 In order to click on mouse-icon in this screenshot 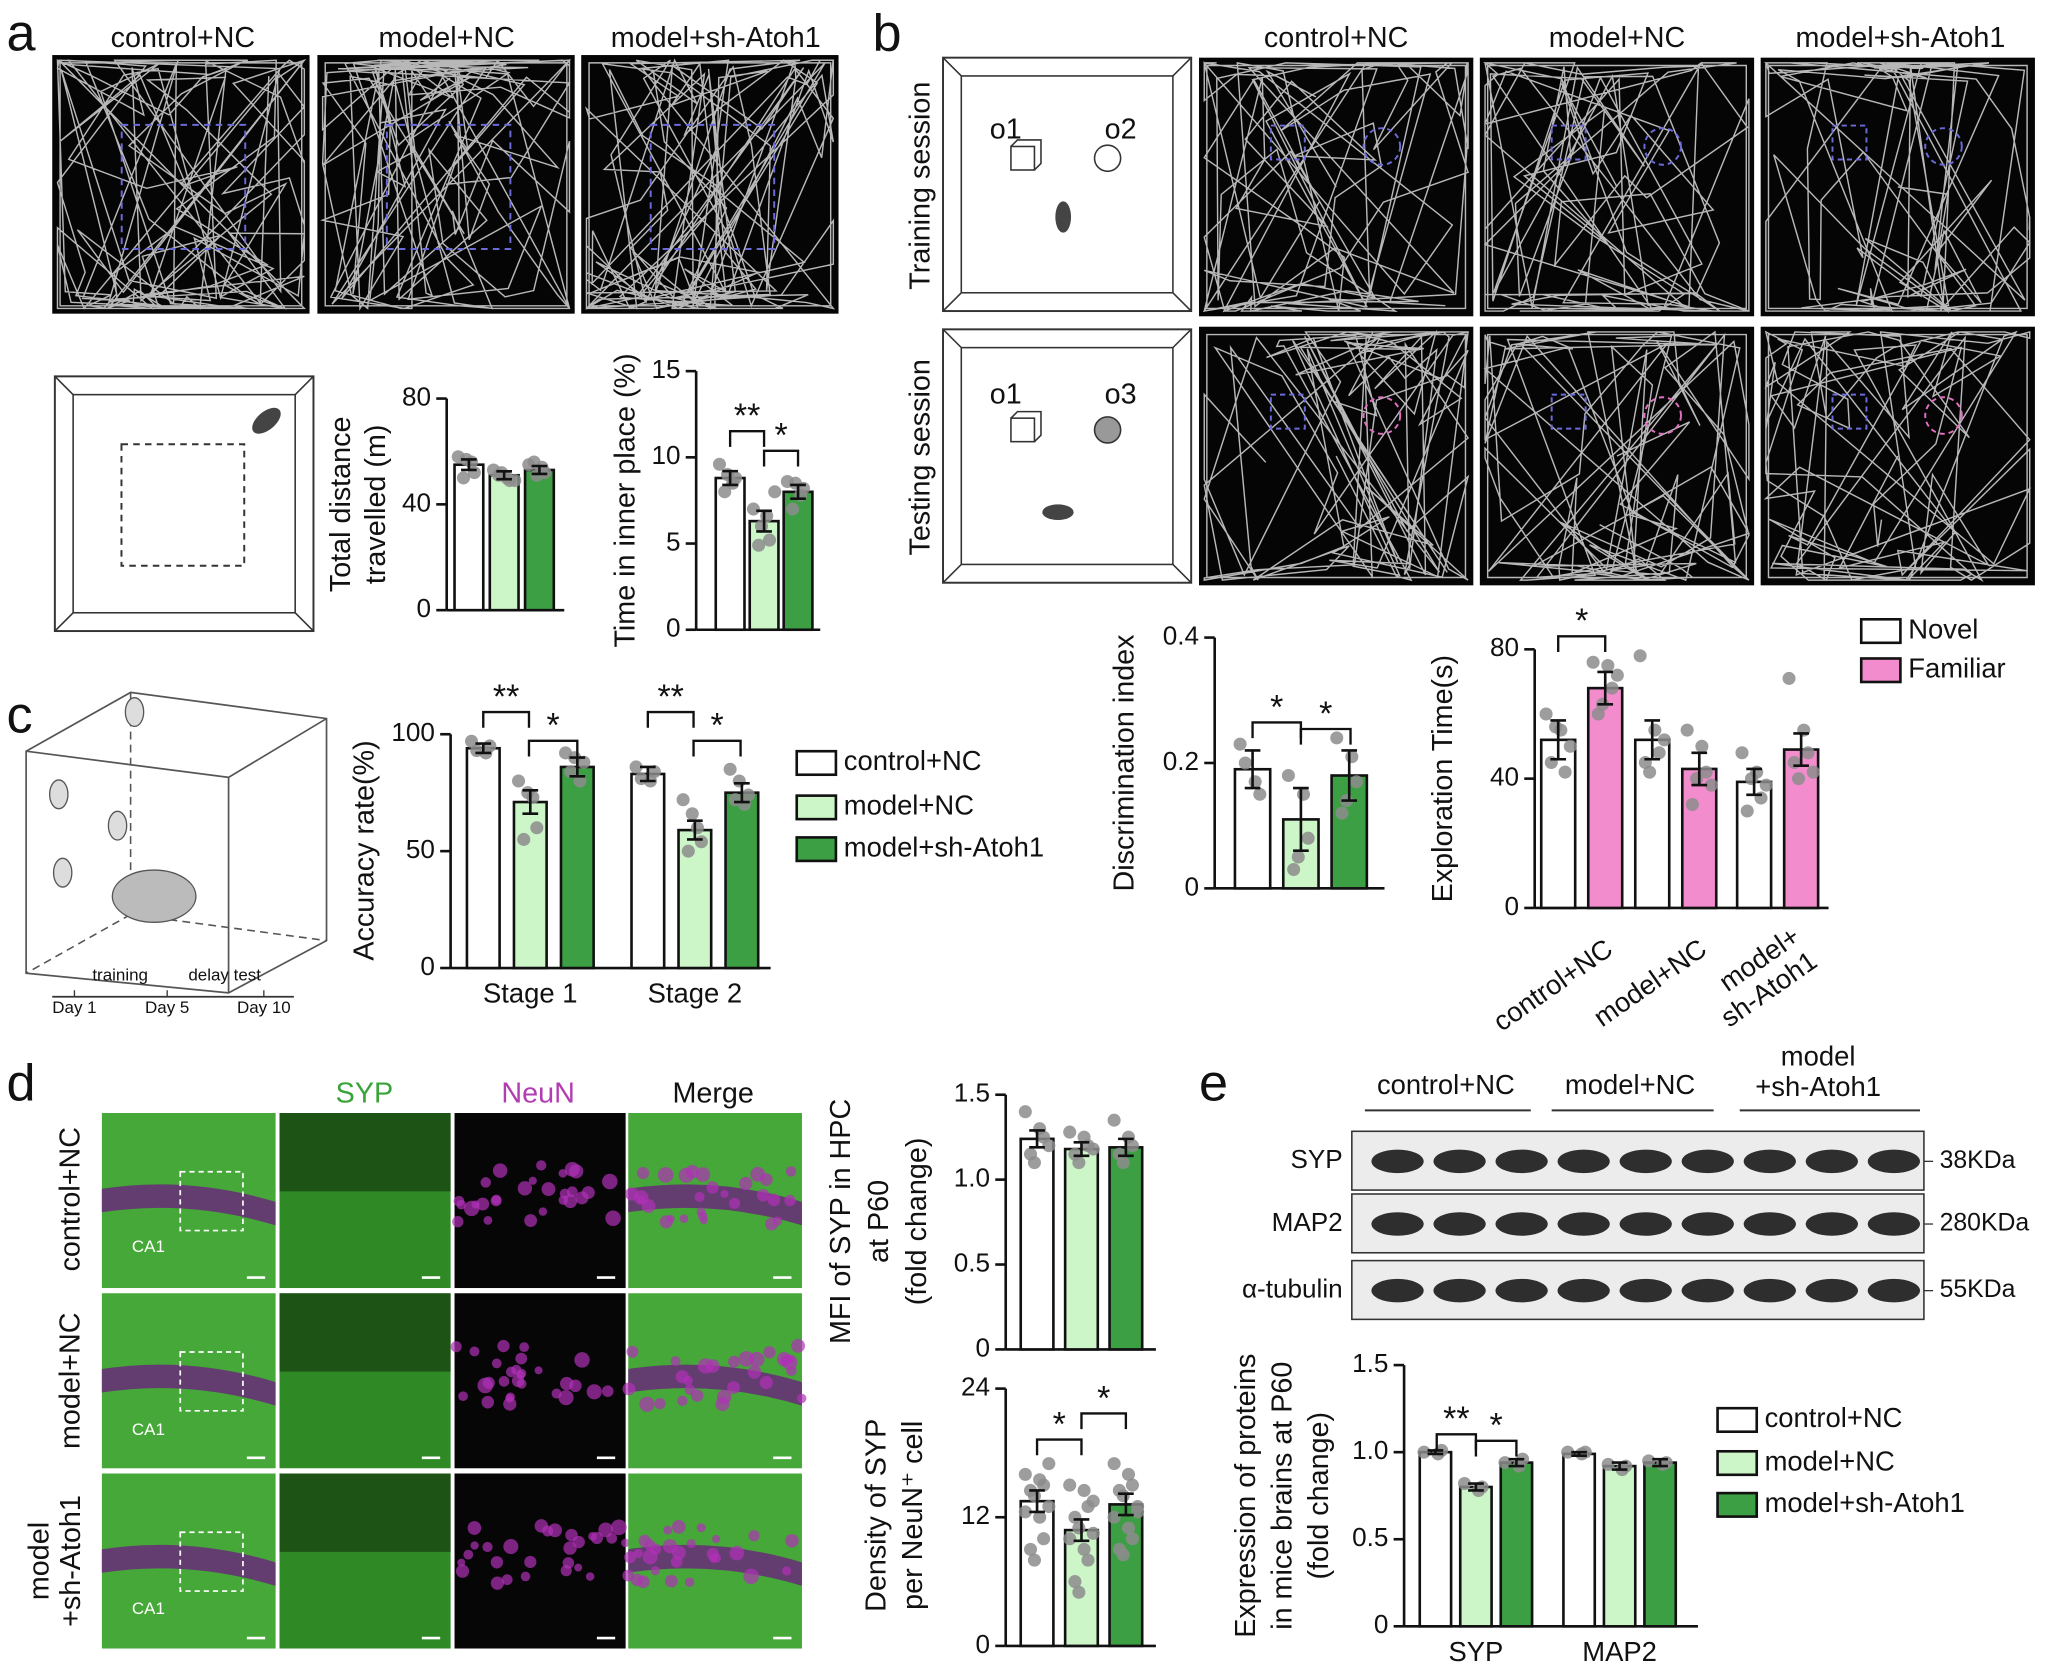, I will do `click(266, 420)`.